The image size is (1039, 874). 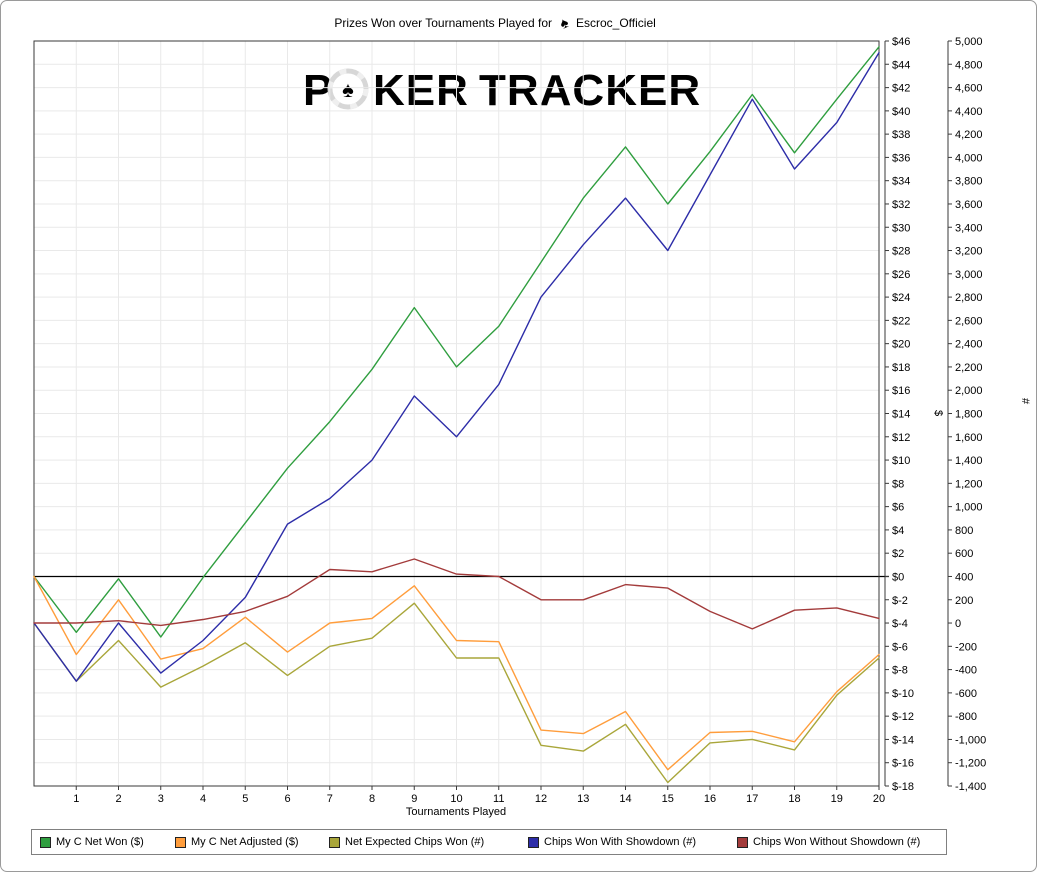 What do you see at coordinates (901, 368) in the screenshot?
I see `dollar-tick-label: $18` at bounding box center [901, 368].